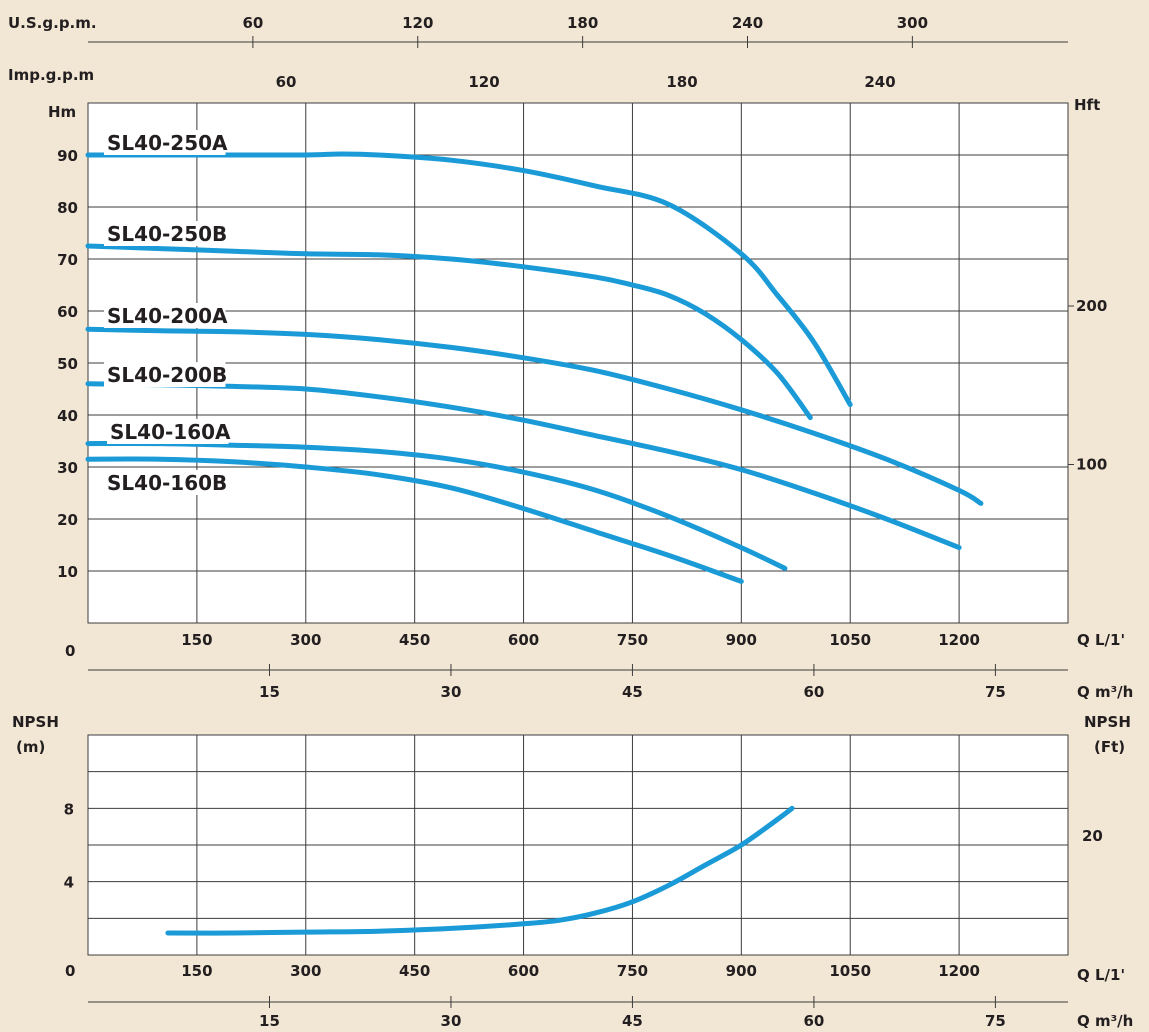 The width and height of the screenshot is (1149, 1032). I want to click on head-y-tick: 80, so click(67, 208).